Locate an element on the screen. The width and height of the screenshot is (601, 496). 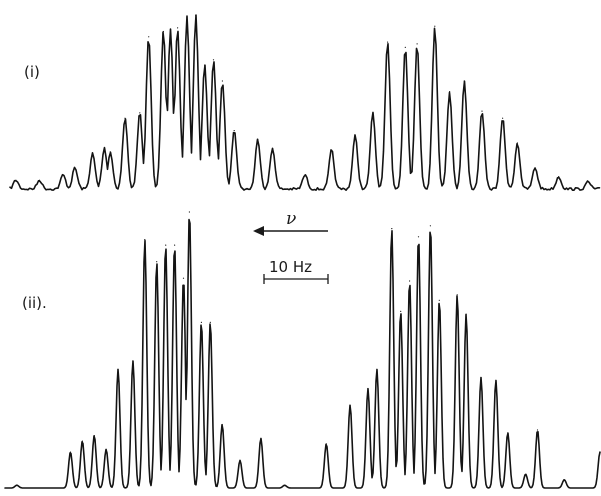
spectrum-label-i: (i) is located at coordinates (32, 72).